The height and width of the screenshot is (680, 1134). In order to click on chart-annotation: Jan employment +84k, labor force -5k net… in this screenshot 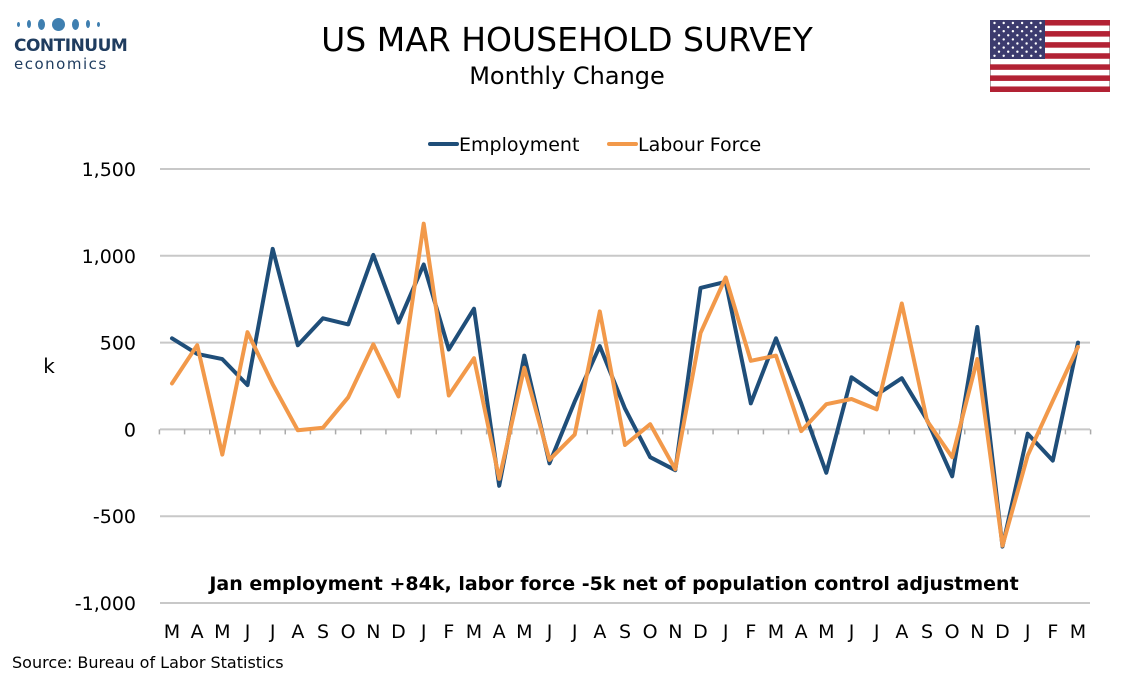, I will do `click(612, 584)`.